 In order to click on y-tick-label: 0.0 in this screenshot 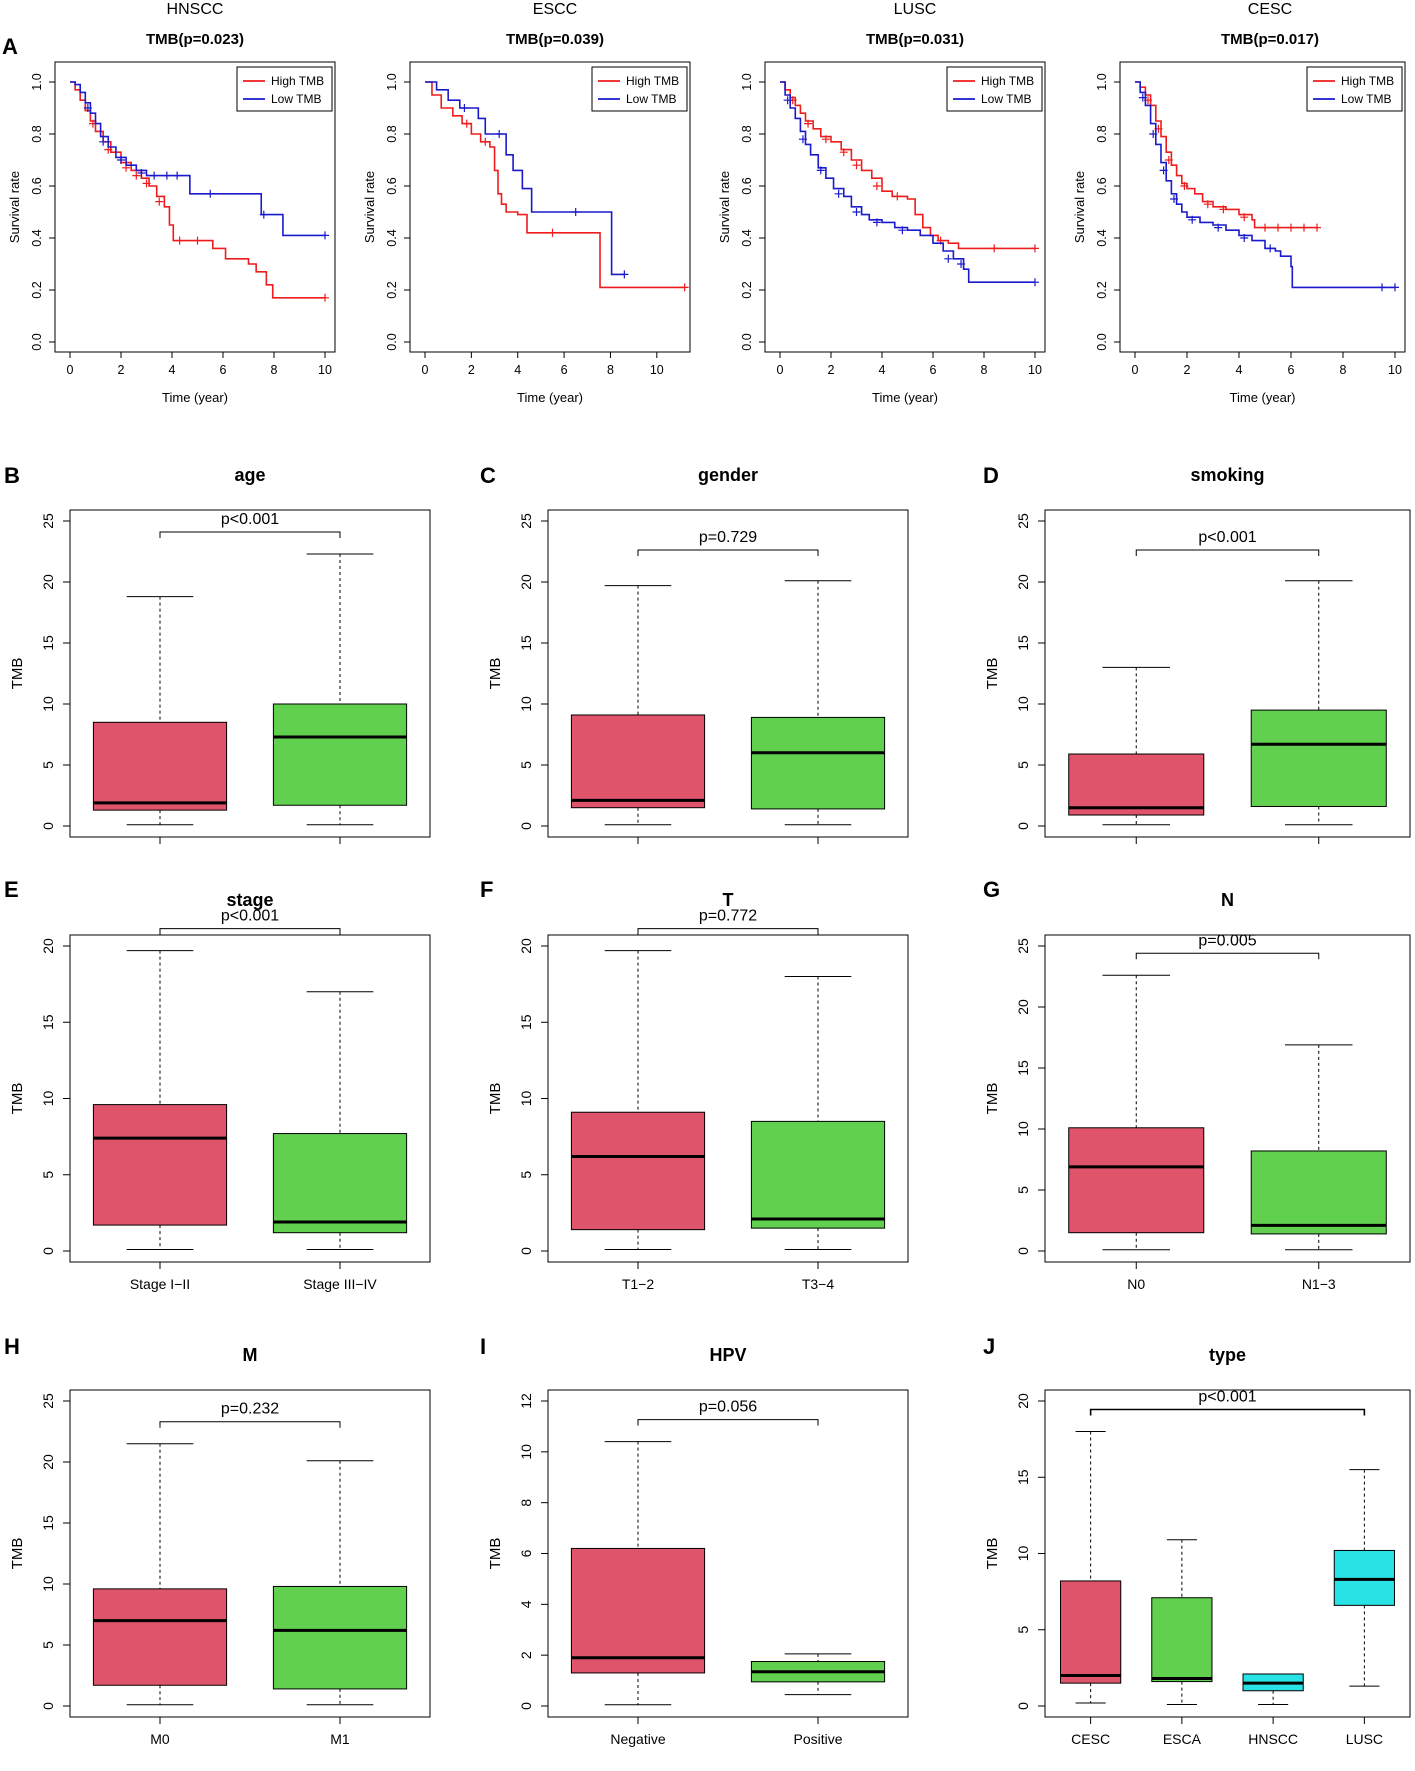, I will do `click(37, 341)`.